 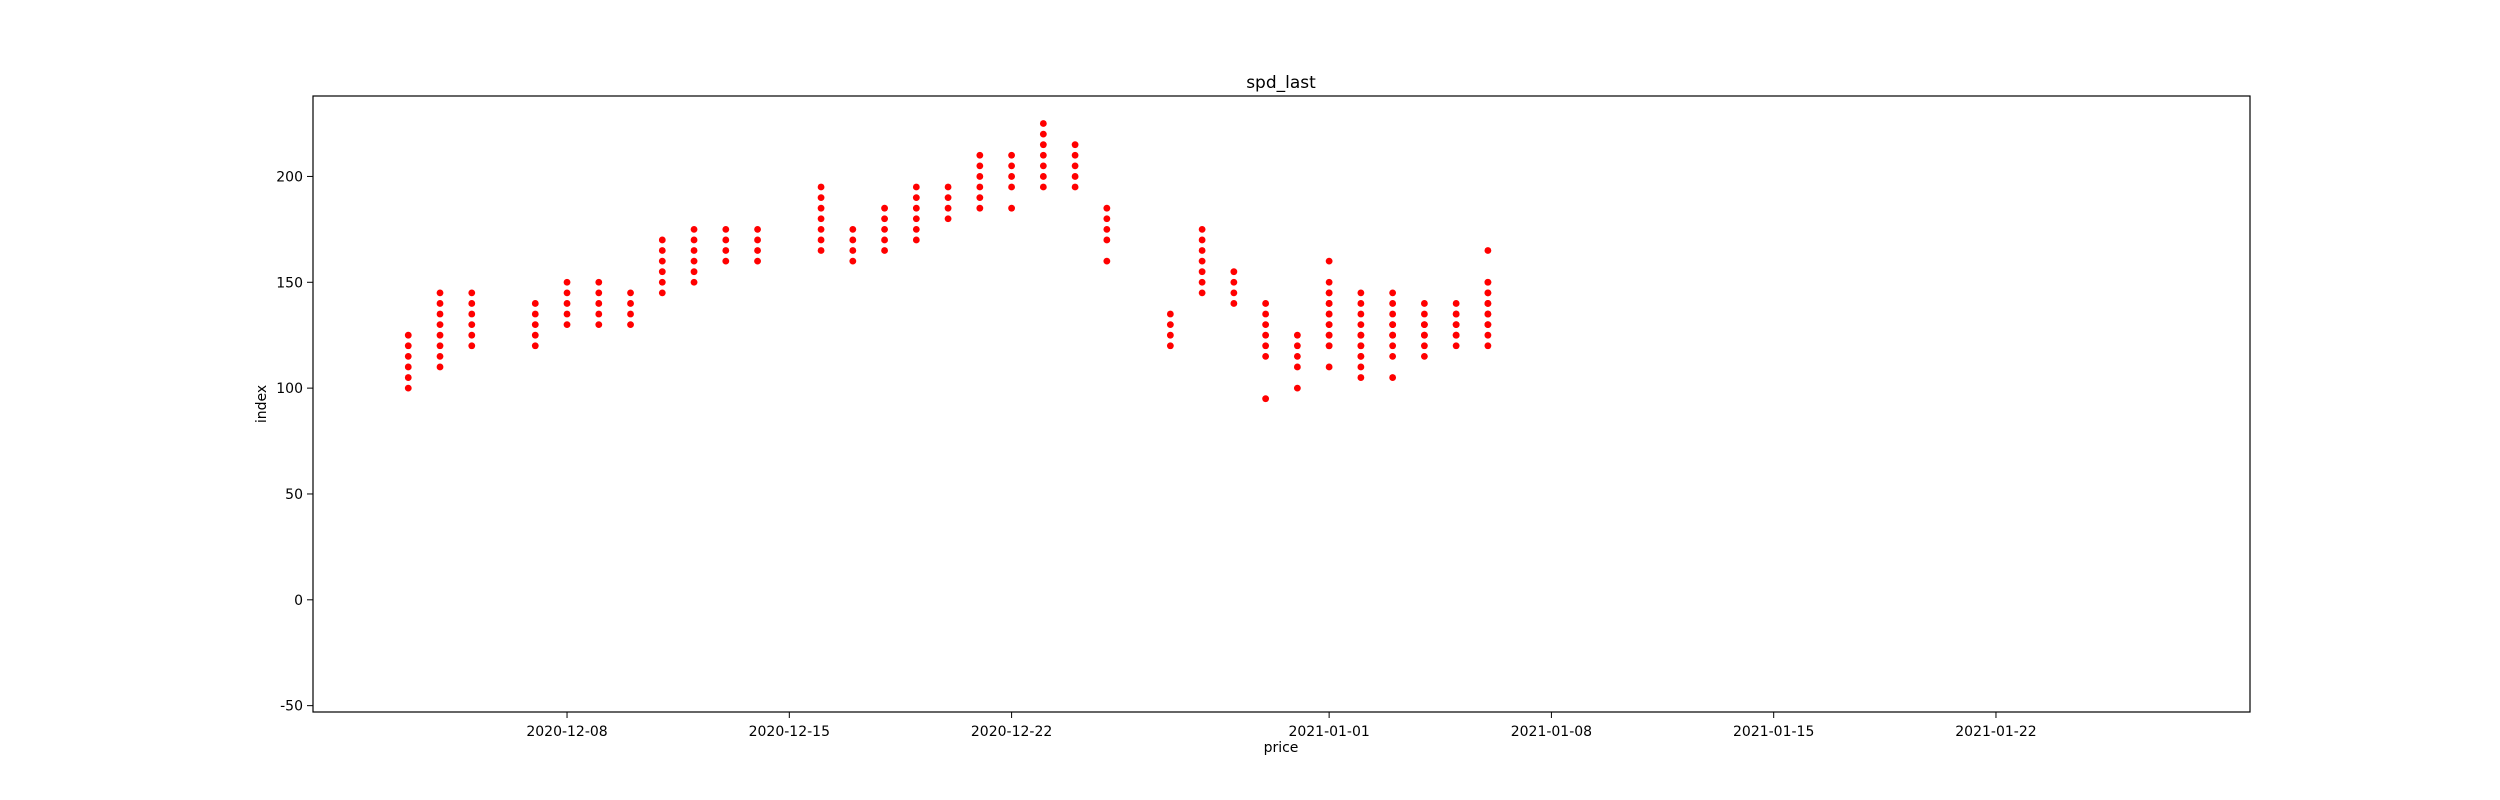 What do you see at coordinates (294, 495) in the screenshot?
I see `y-tick-label: 50` at bounding box center [294, 495].